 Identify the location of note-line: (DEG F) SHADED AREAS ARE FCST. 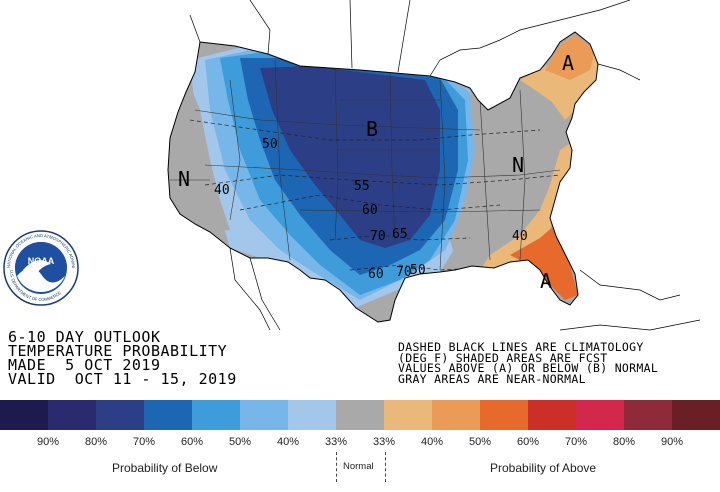
(503, 357).